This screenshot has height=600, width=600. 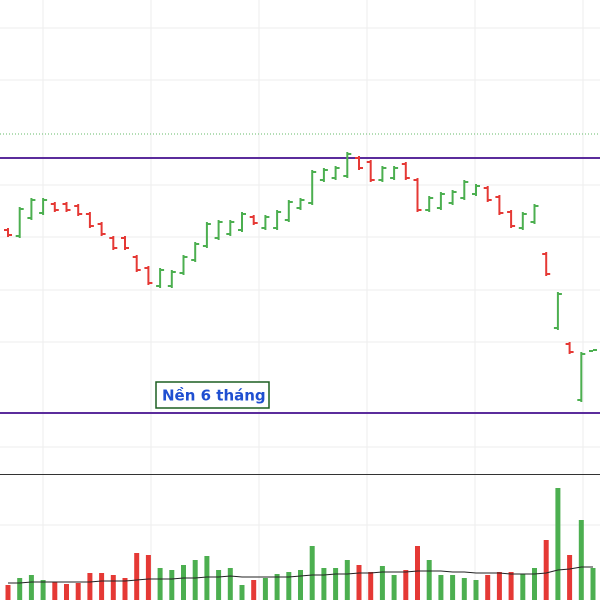 I want to click on annotation-text: Nền 6 tháng, so click(x=214, y=395).